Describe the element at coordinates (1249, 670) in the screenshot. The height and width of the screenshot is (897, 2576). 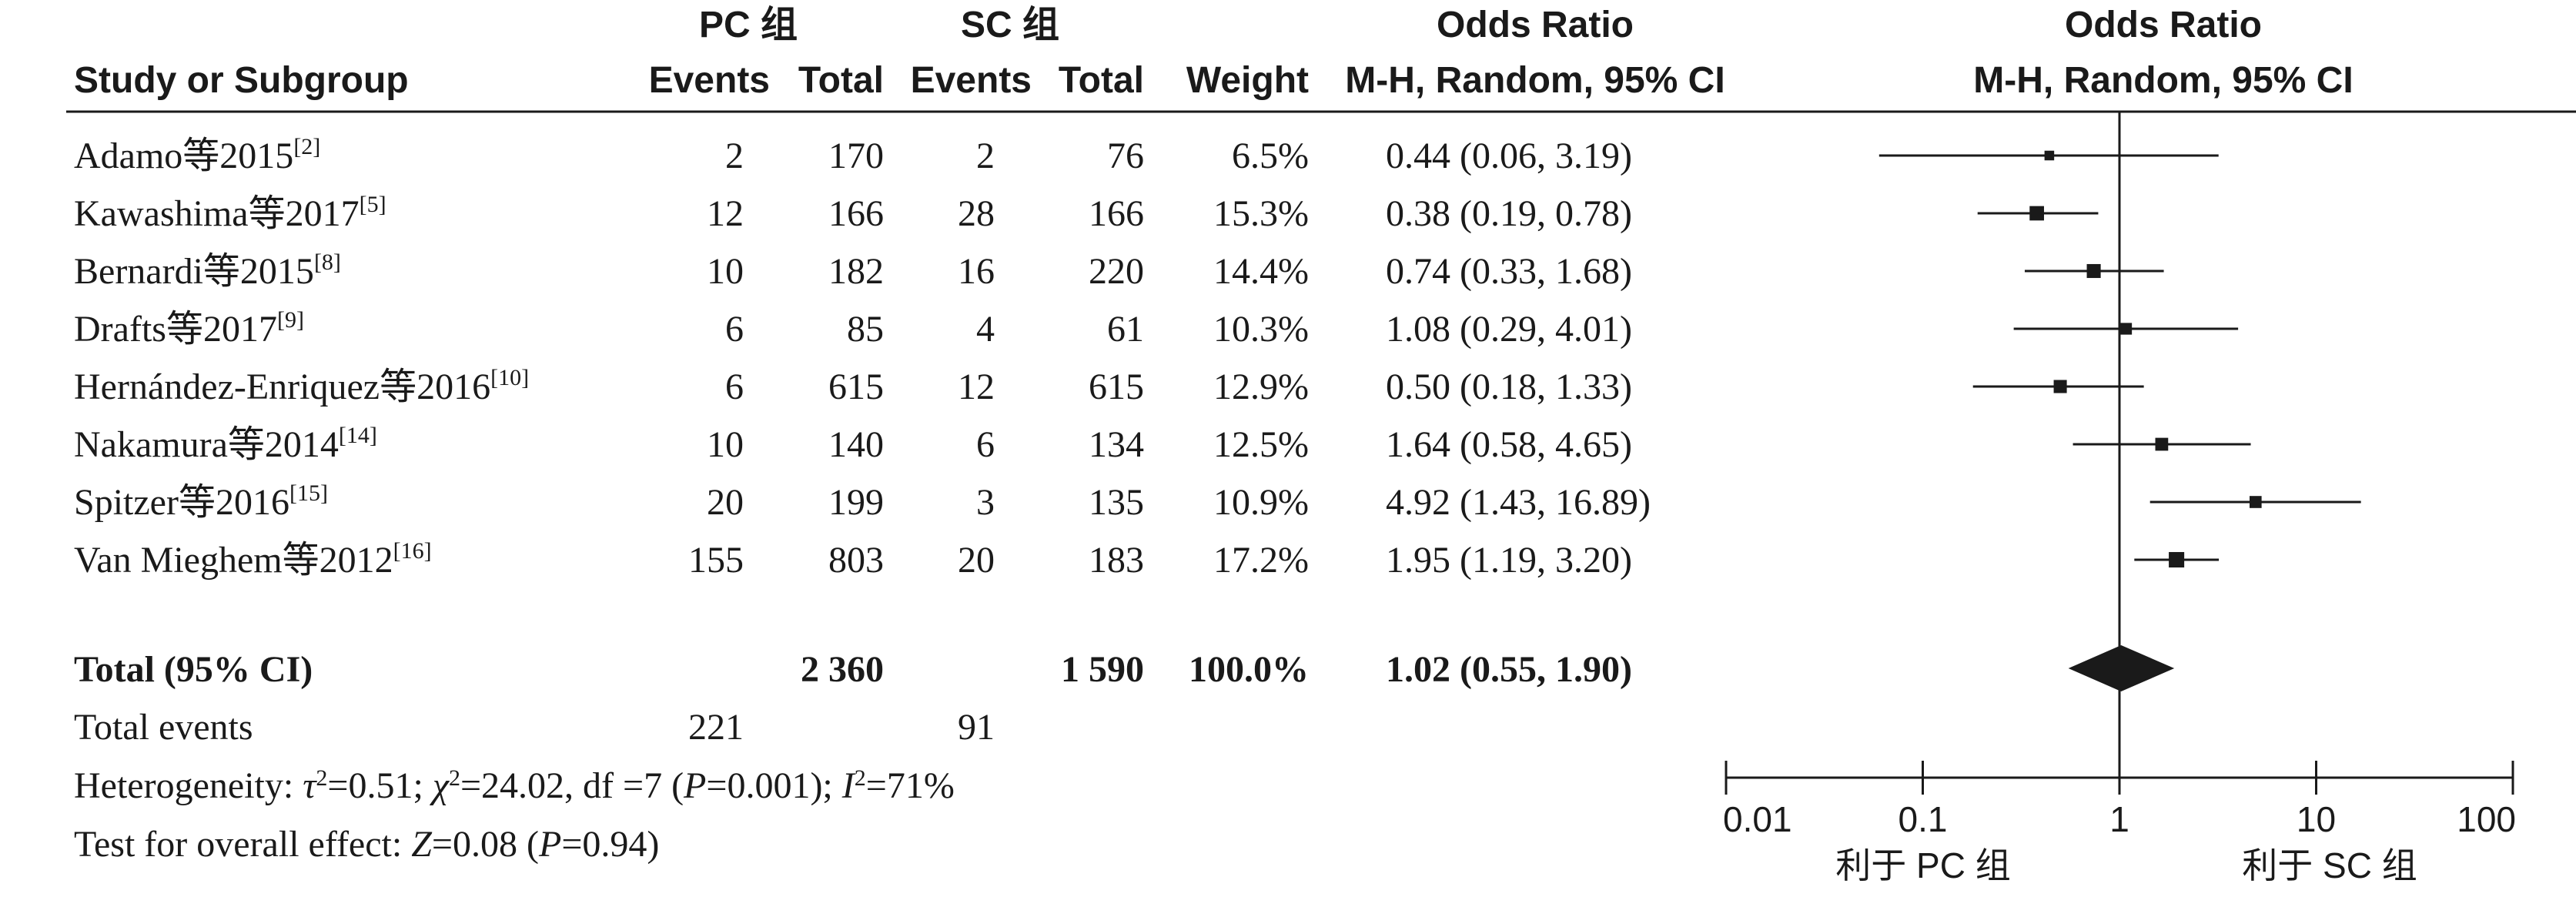
I see `total-weight: 100.0%` at that location.